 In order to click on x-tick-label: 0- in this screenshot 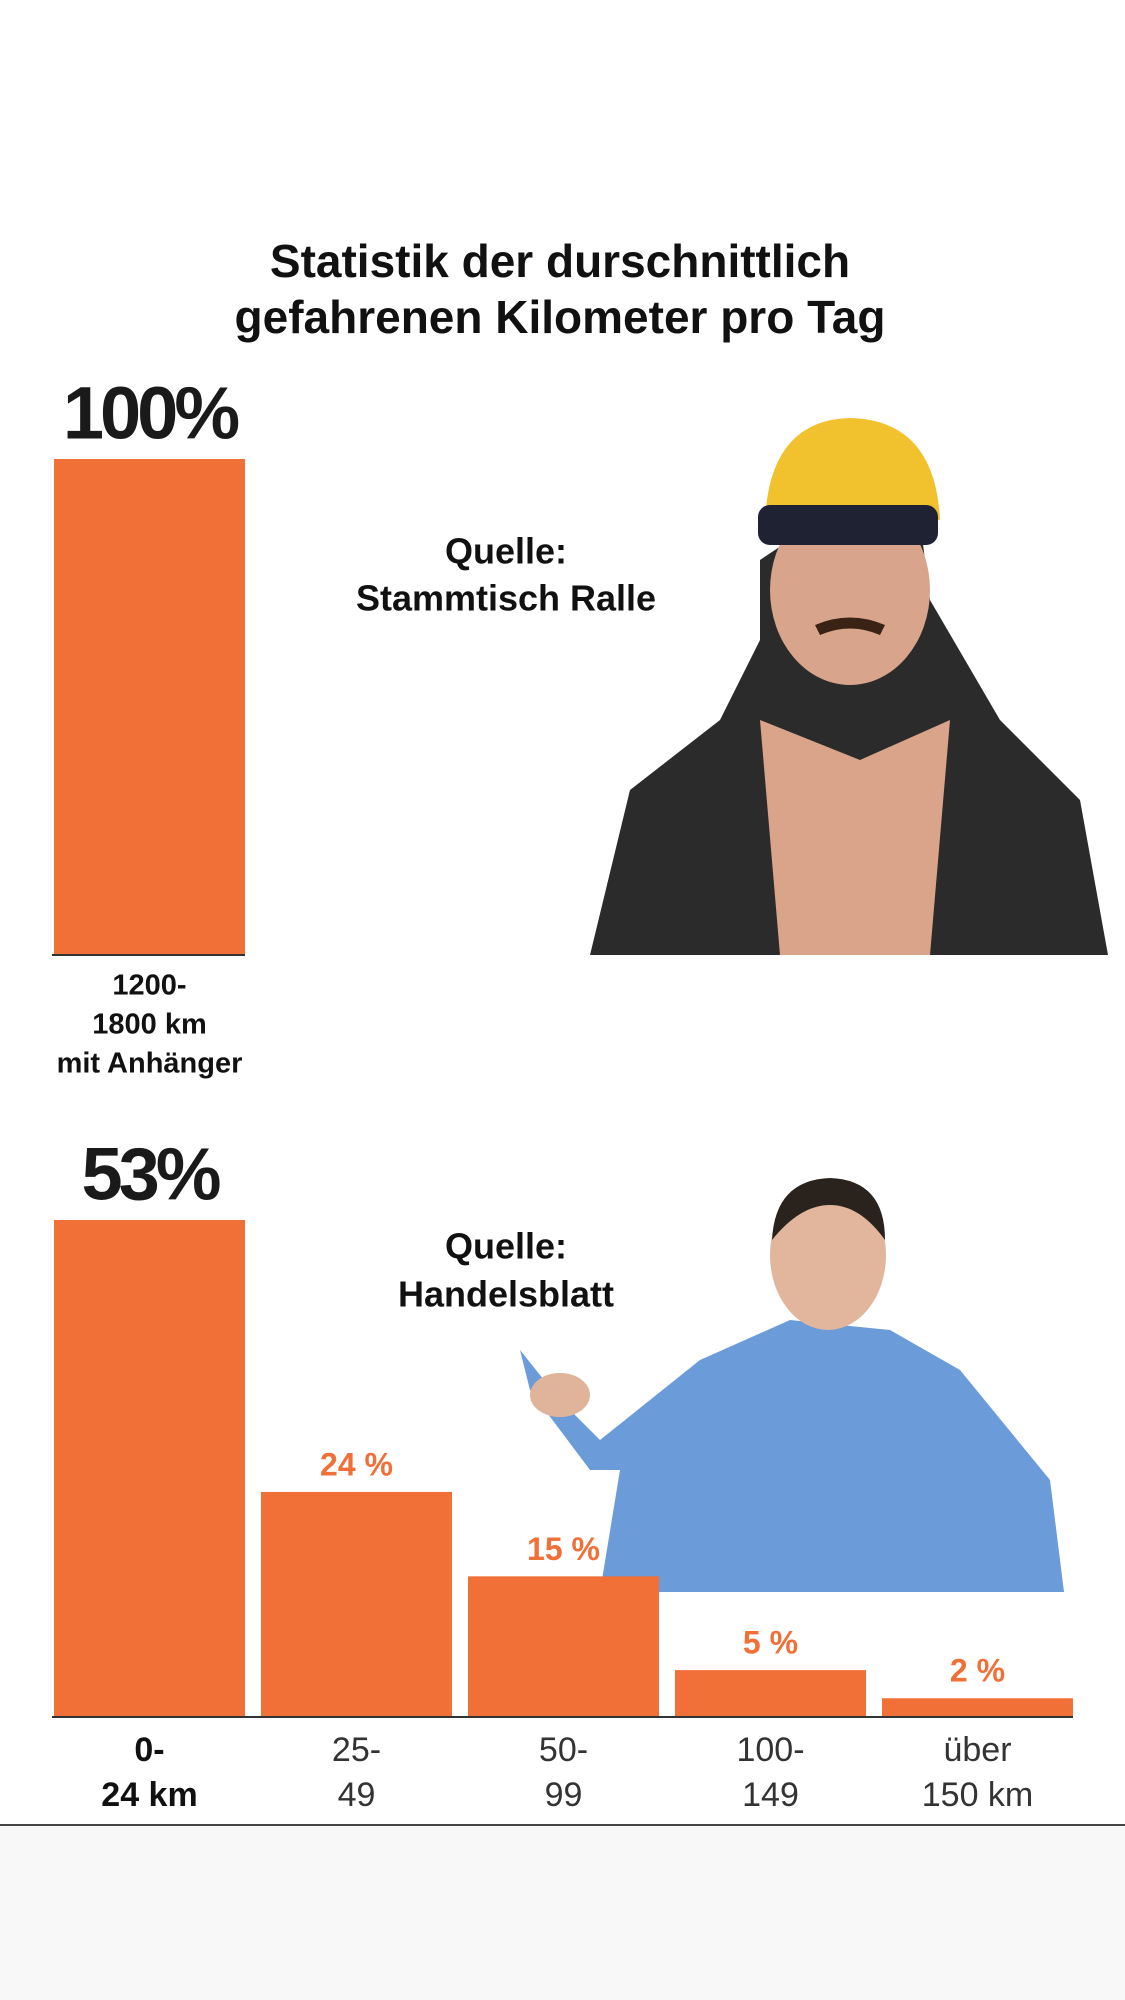, I will do `click(149, 1750)`.